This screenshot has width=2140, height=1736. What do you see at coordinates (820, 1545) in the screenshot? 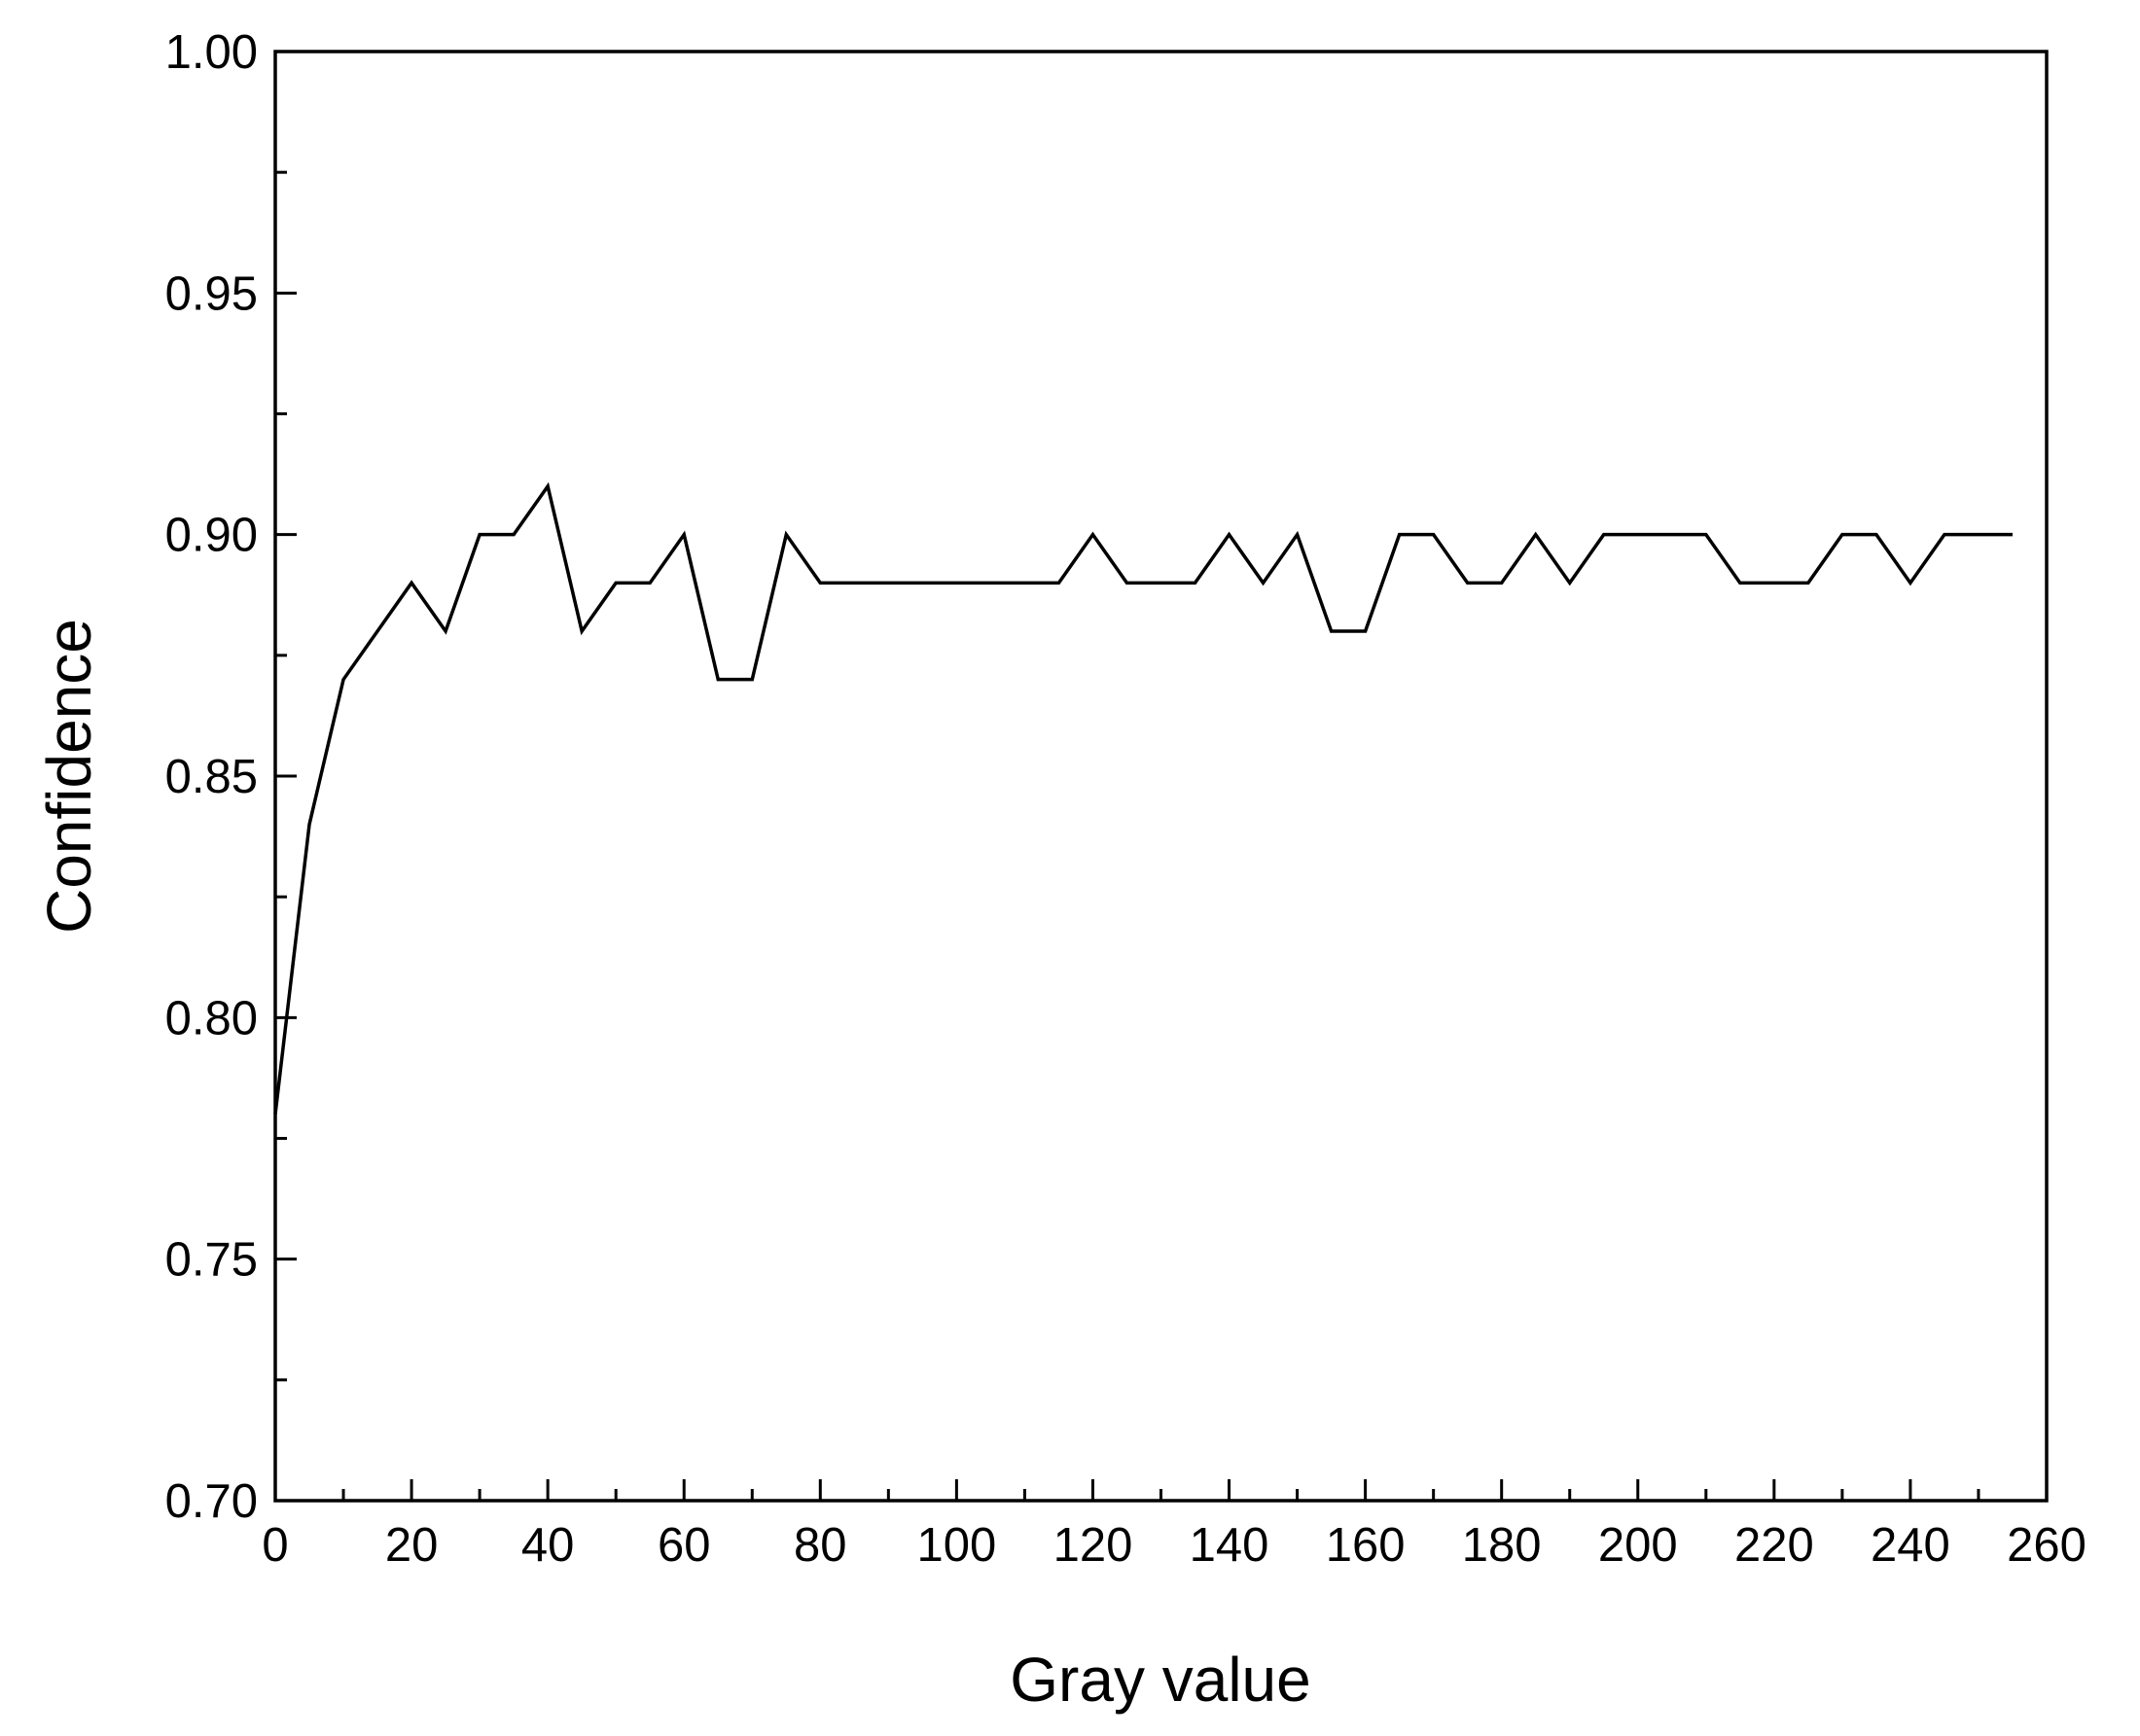
I see `x-tick-label: 80` at bounding box center [820, 1545].